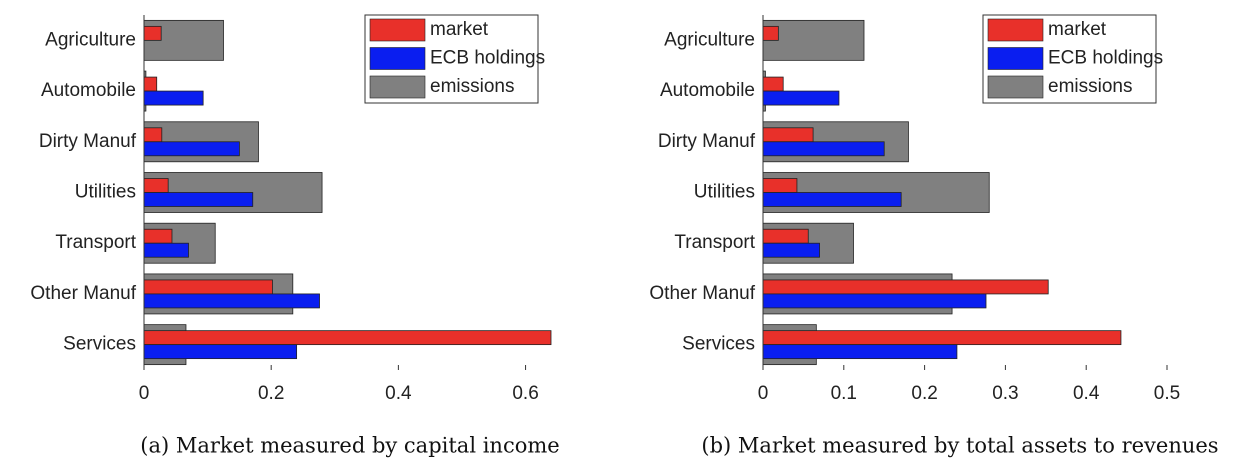 The width and height of the screenshot is (1240, 472). I want to click on x-tick-label: 0.5, so click(1167, 393).